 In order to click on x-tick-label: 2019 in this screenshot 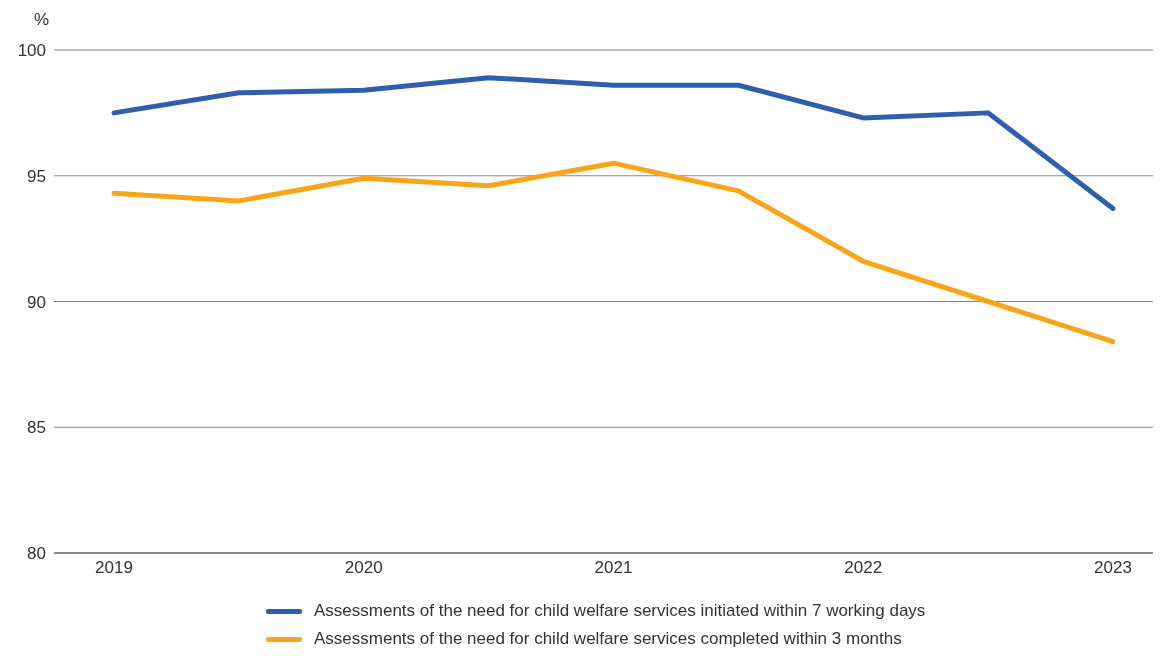, I will do `click(114, 568)`.